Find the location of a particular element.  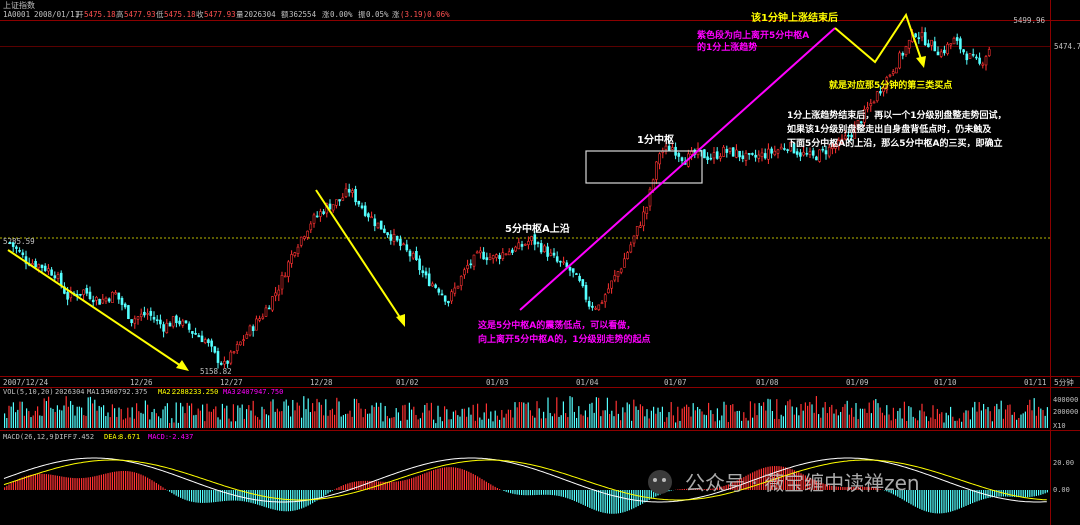

annotation-one-min-end: 该1分钟上涨结束后 is located at coordinates (794, 17).